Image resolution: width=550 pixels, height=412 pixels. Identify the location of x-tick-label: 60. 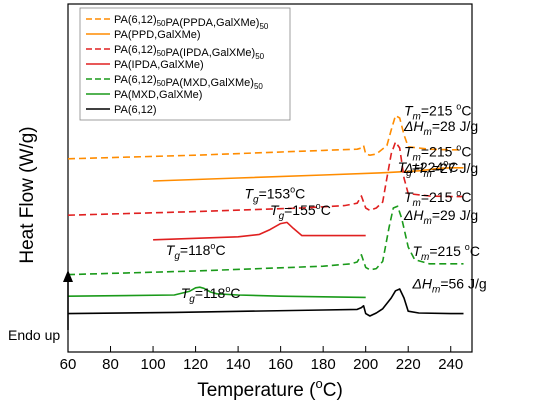
(68, 364).